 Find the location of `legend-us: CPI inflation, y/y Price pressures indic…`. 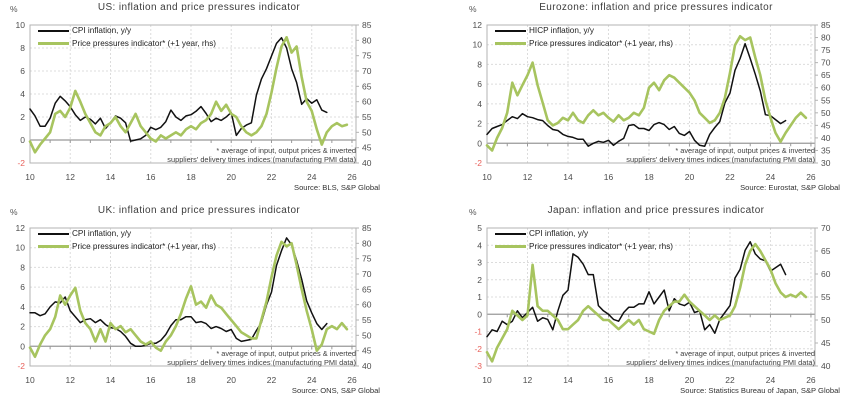

legend-us: CPI inflation, y/y Price pressures indic… is located at coordinates (127, 37).